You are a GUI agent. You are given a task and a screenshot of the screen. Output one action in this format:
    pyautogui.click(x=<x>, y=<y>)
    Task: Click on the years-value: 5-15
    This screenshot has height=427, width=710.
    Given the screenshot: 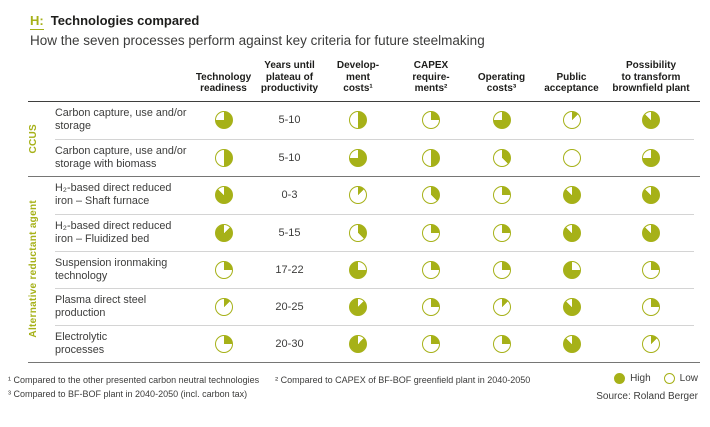 What is the action you would take?
    pyautogui.click(x=289, y=232)
    